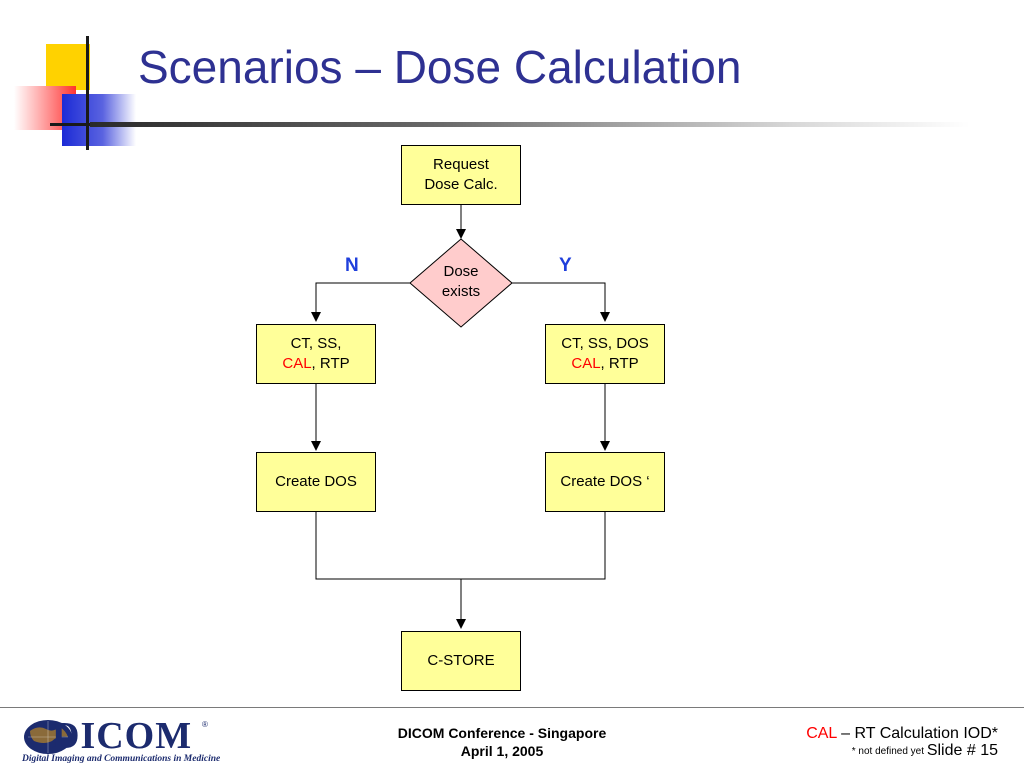 The image size is (1024, 768). I want to click on footer-footnote: * not defined yet, so click(887, 751).